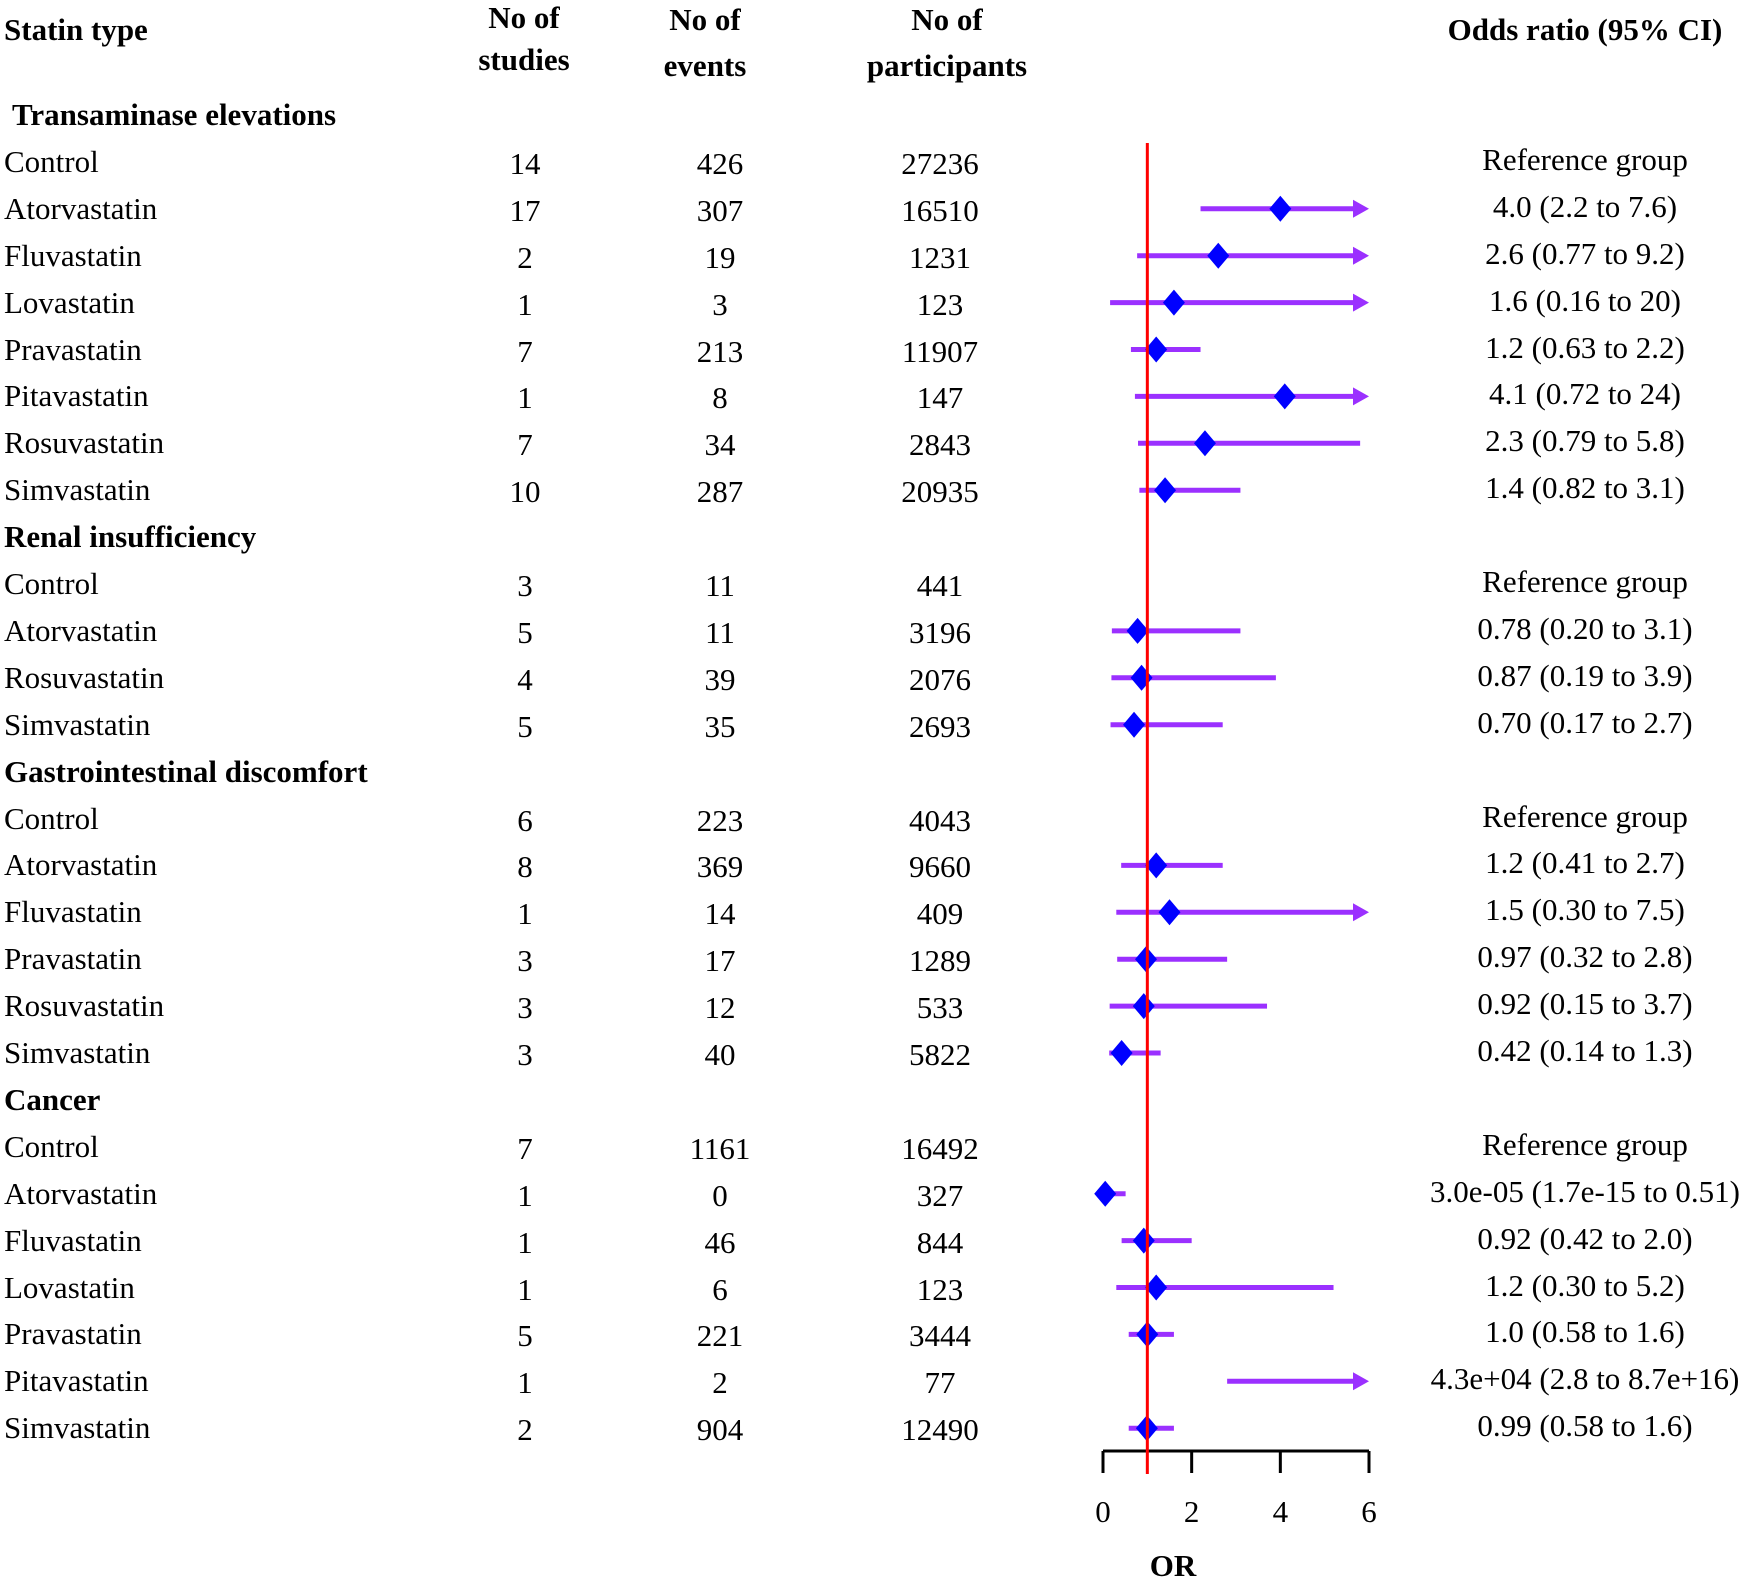 The width and height of the screenshot is (1750, 1584). I want to click on row-statin-name: Rosuvastatin, so click(84, 1006).